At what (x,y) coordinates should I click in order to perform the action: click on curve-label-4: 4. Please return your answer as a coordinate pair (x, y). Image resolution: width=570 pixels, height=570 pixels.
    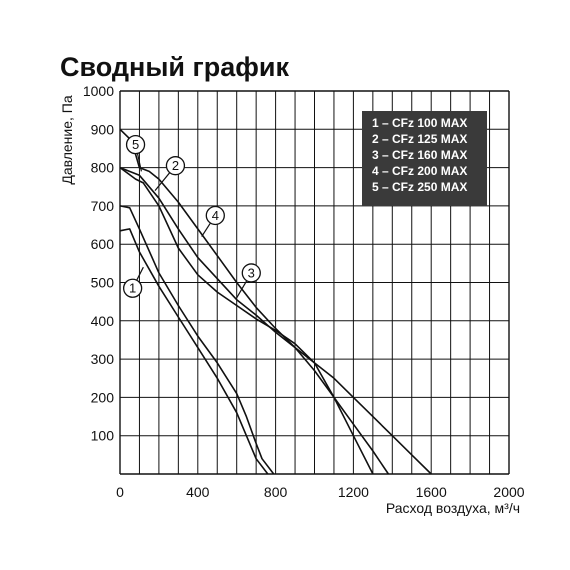
    Looking at the image, I should click on (215, 215).